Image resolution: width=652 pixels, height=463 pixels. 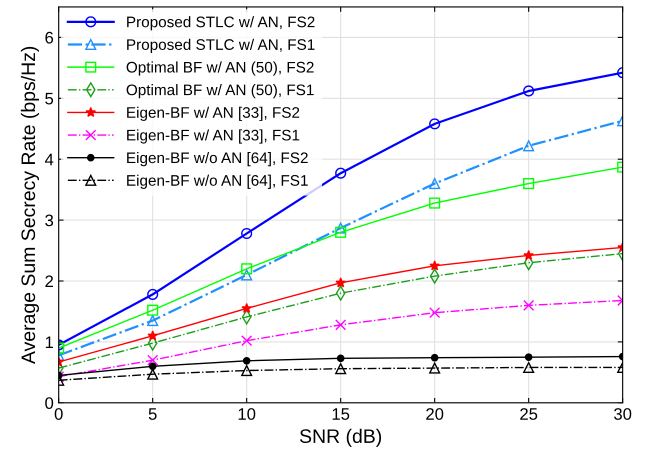 What do you see at coordinates (247, 414) in the screenshot?
I see `x-tick-label: 10` at bounding box center [247, 414].